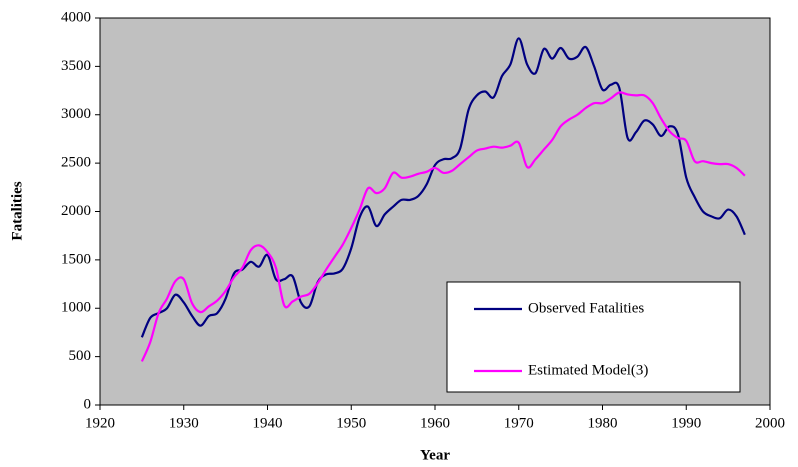 This screenshot has width=798, height=467. Describe the element at coordinates (519, 423) in the screenshot. I see `x-tick-label: 1970` at that location.